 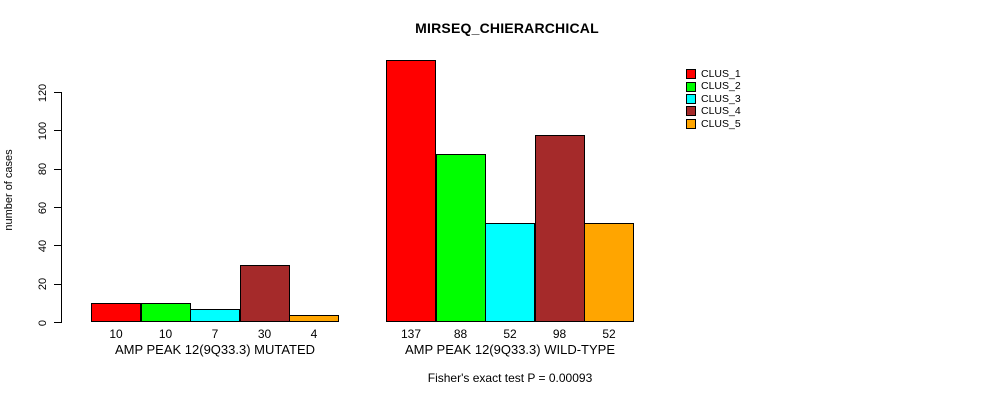 What do you see at coordinates (43, 284) in the screenshot?
I see `y-tick-label: 20` at bounding box center [43, 284].